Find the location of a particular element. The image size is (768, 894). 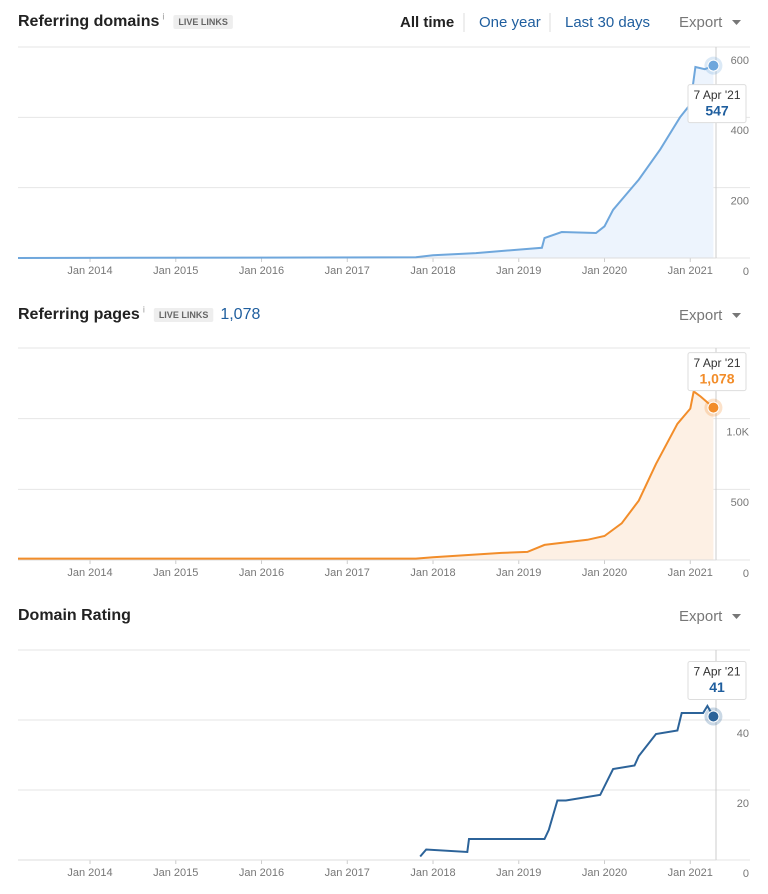

time-range: Last 30 days is located at coordinates (607, 22).